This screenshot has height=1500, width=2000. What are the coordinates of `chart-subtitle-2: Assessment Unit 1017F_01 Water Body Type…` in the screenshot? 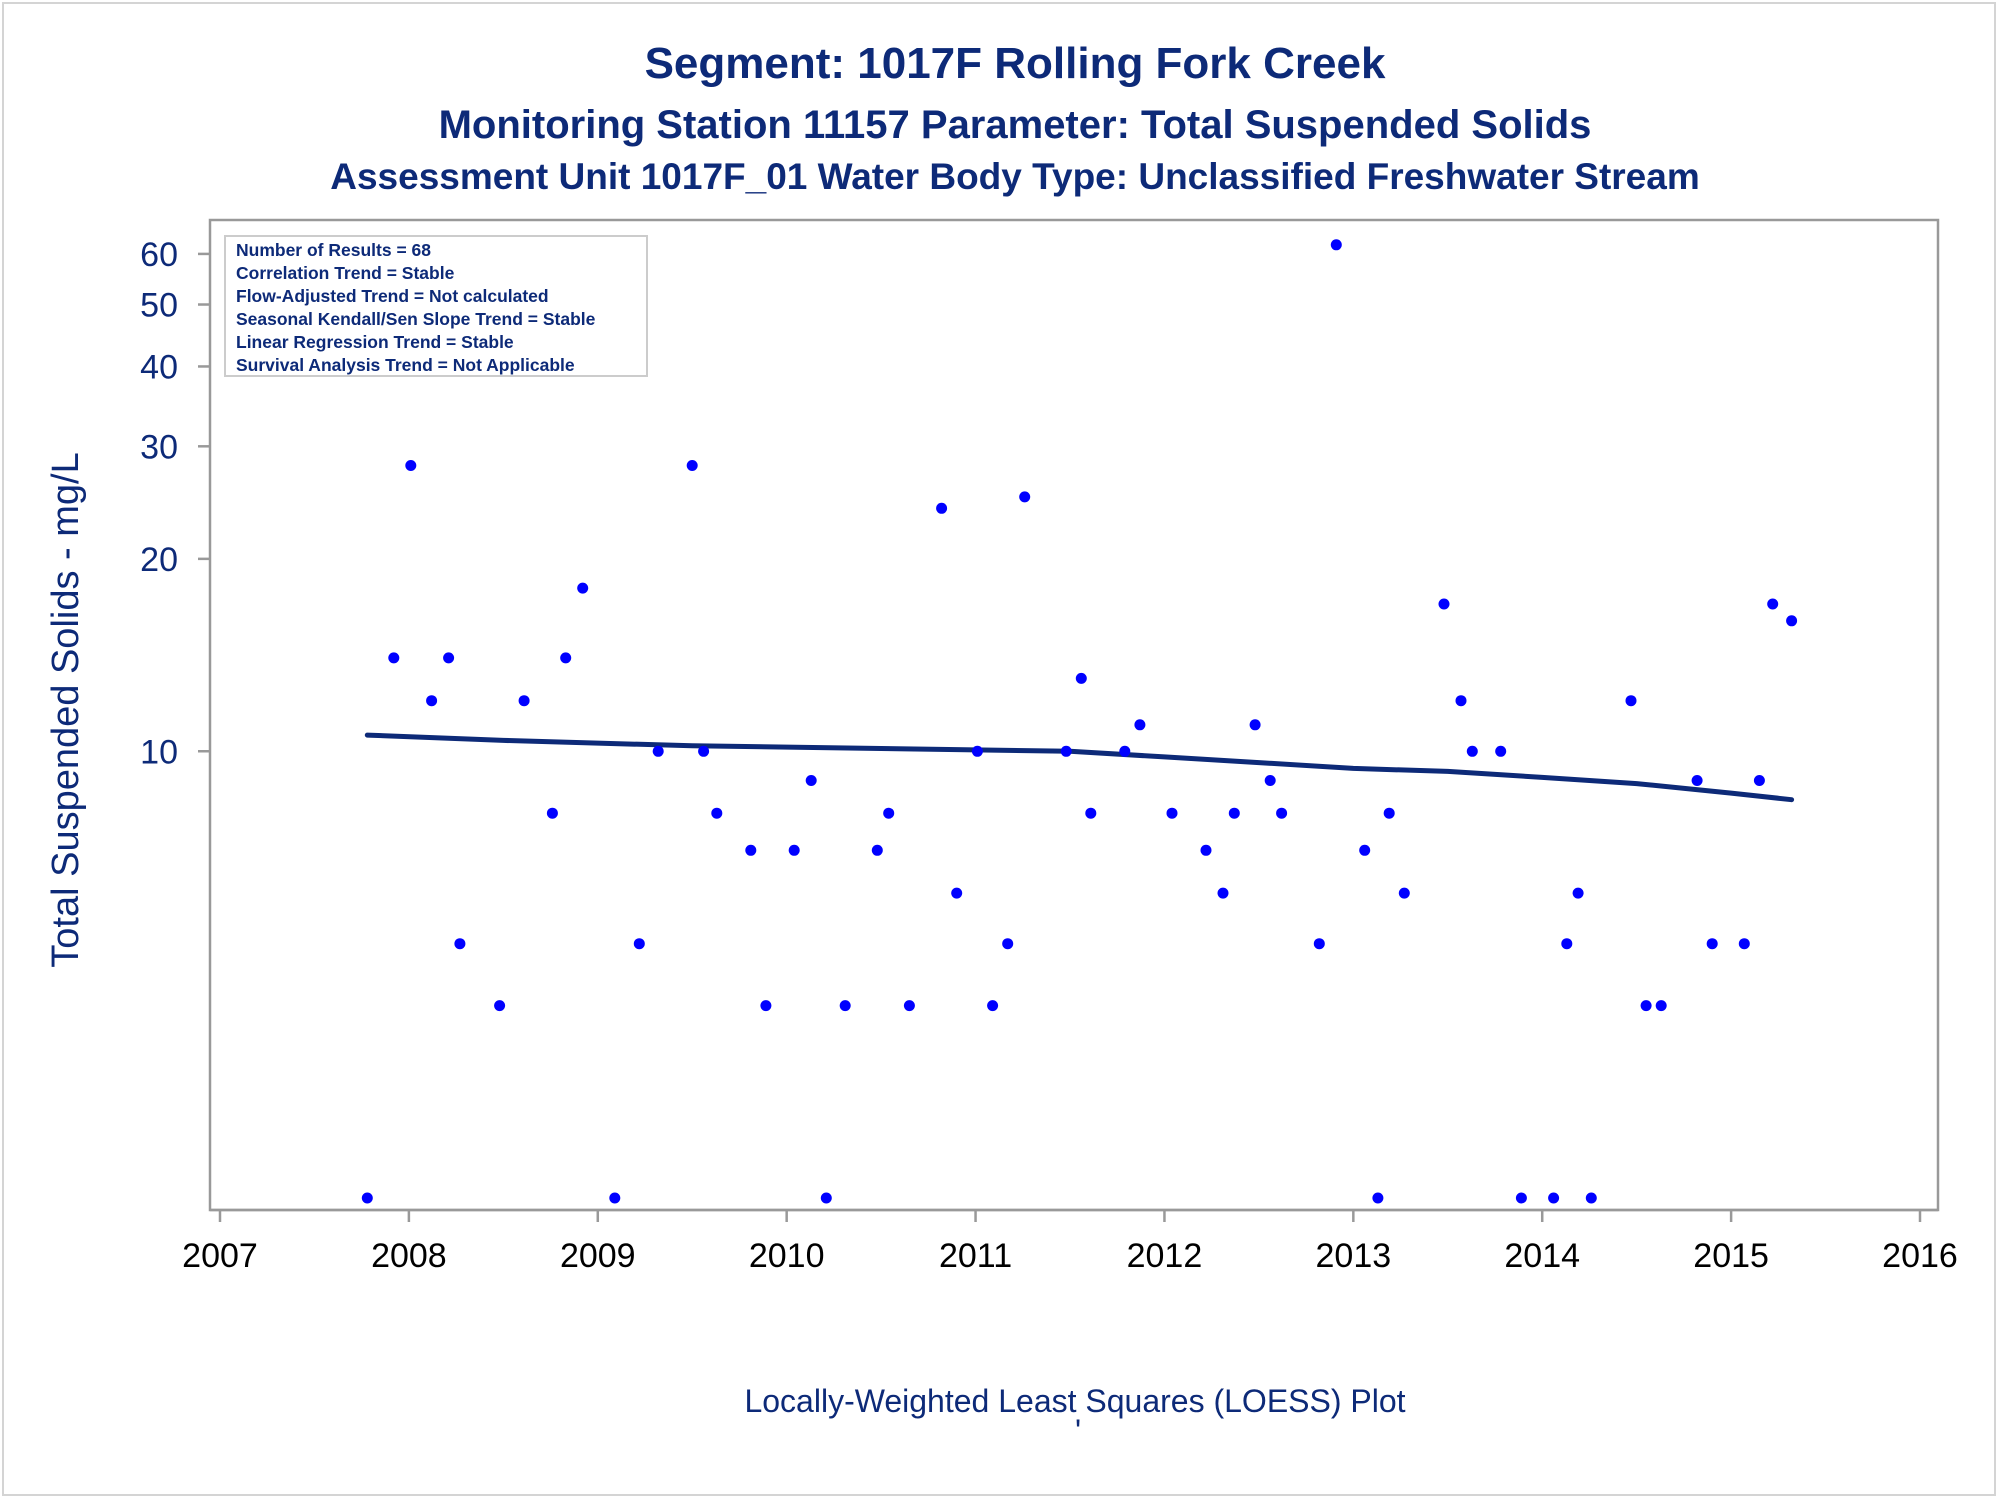 It's located at (1015, 176).